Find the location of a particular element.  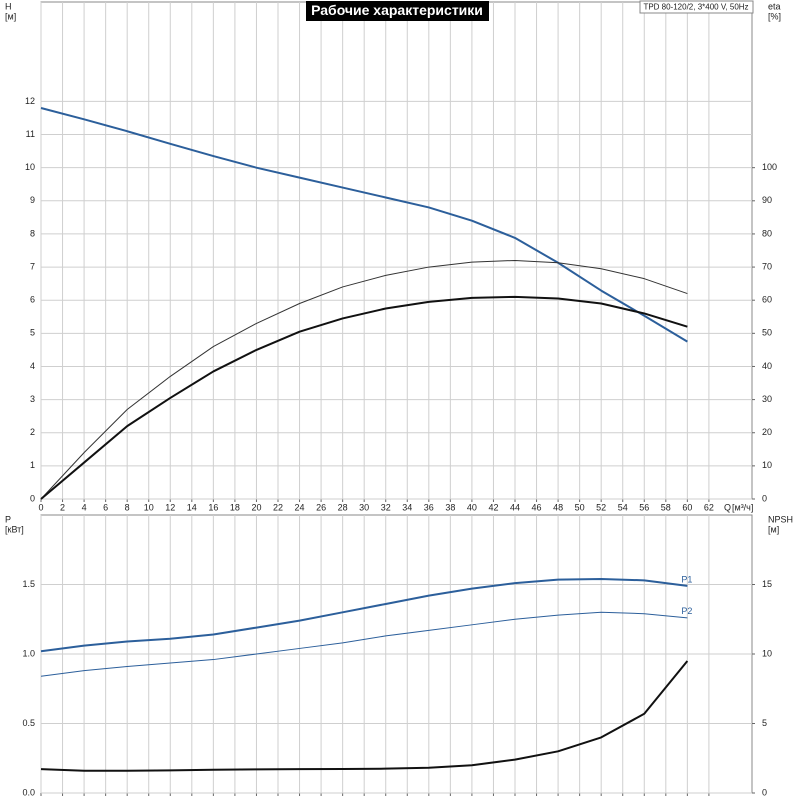

x-tick-label: 24 is located at coordinates (300, 507).